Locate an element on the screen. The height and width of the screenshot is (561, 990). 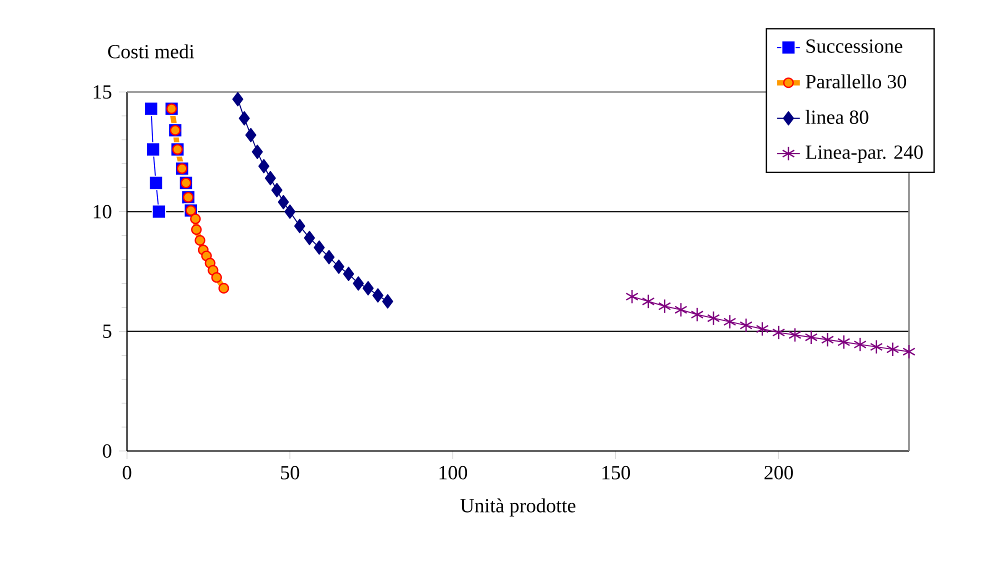
x-axis-title: Unità prodotte is located at coordinates (518, 507).